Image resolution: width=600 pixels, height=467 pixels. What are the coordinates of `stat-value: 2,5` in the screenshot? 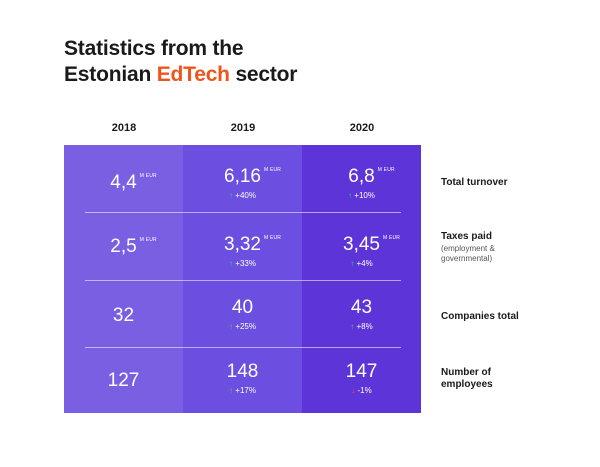 It's located at (123, 246).